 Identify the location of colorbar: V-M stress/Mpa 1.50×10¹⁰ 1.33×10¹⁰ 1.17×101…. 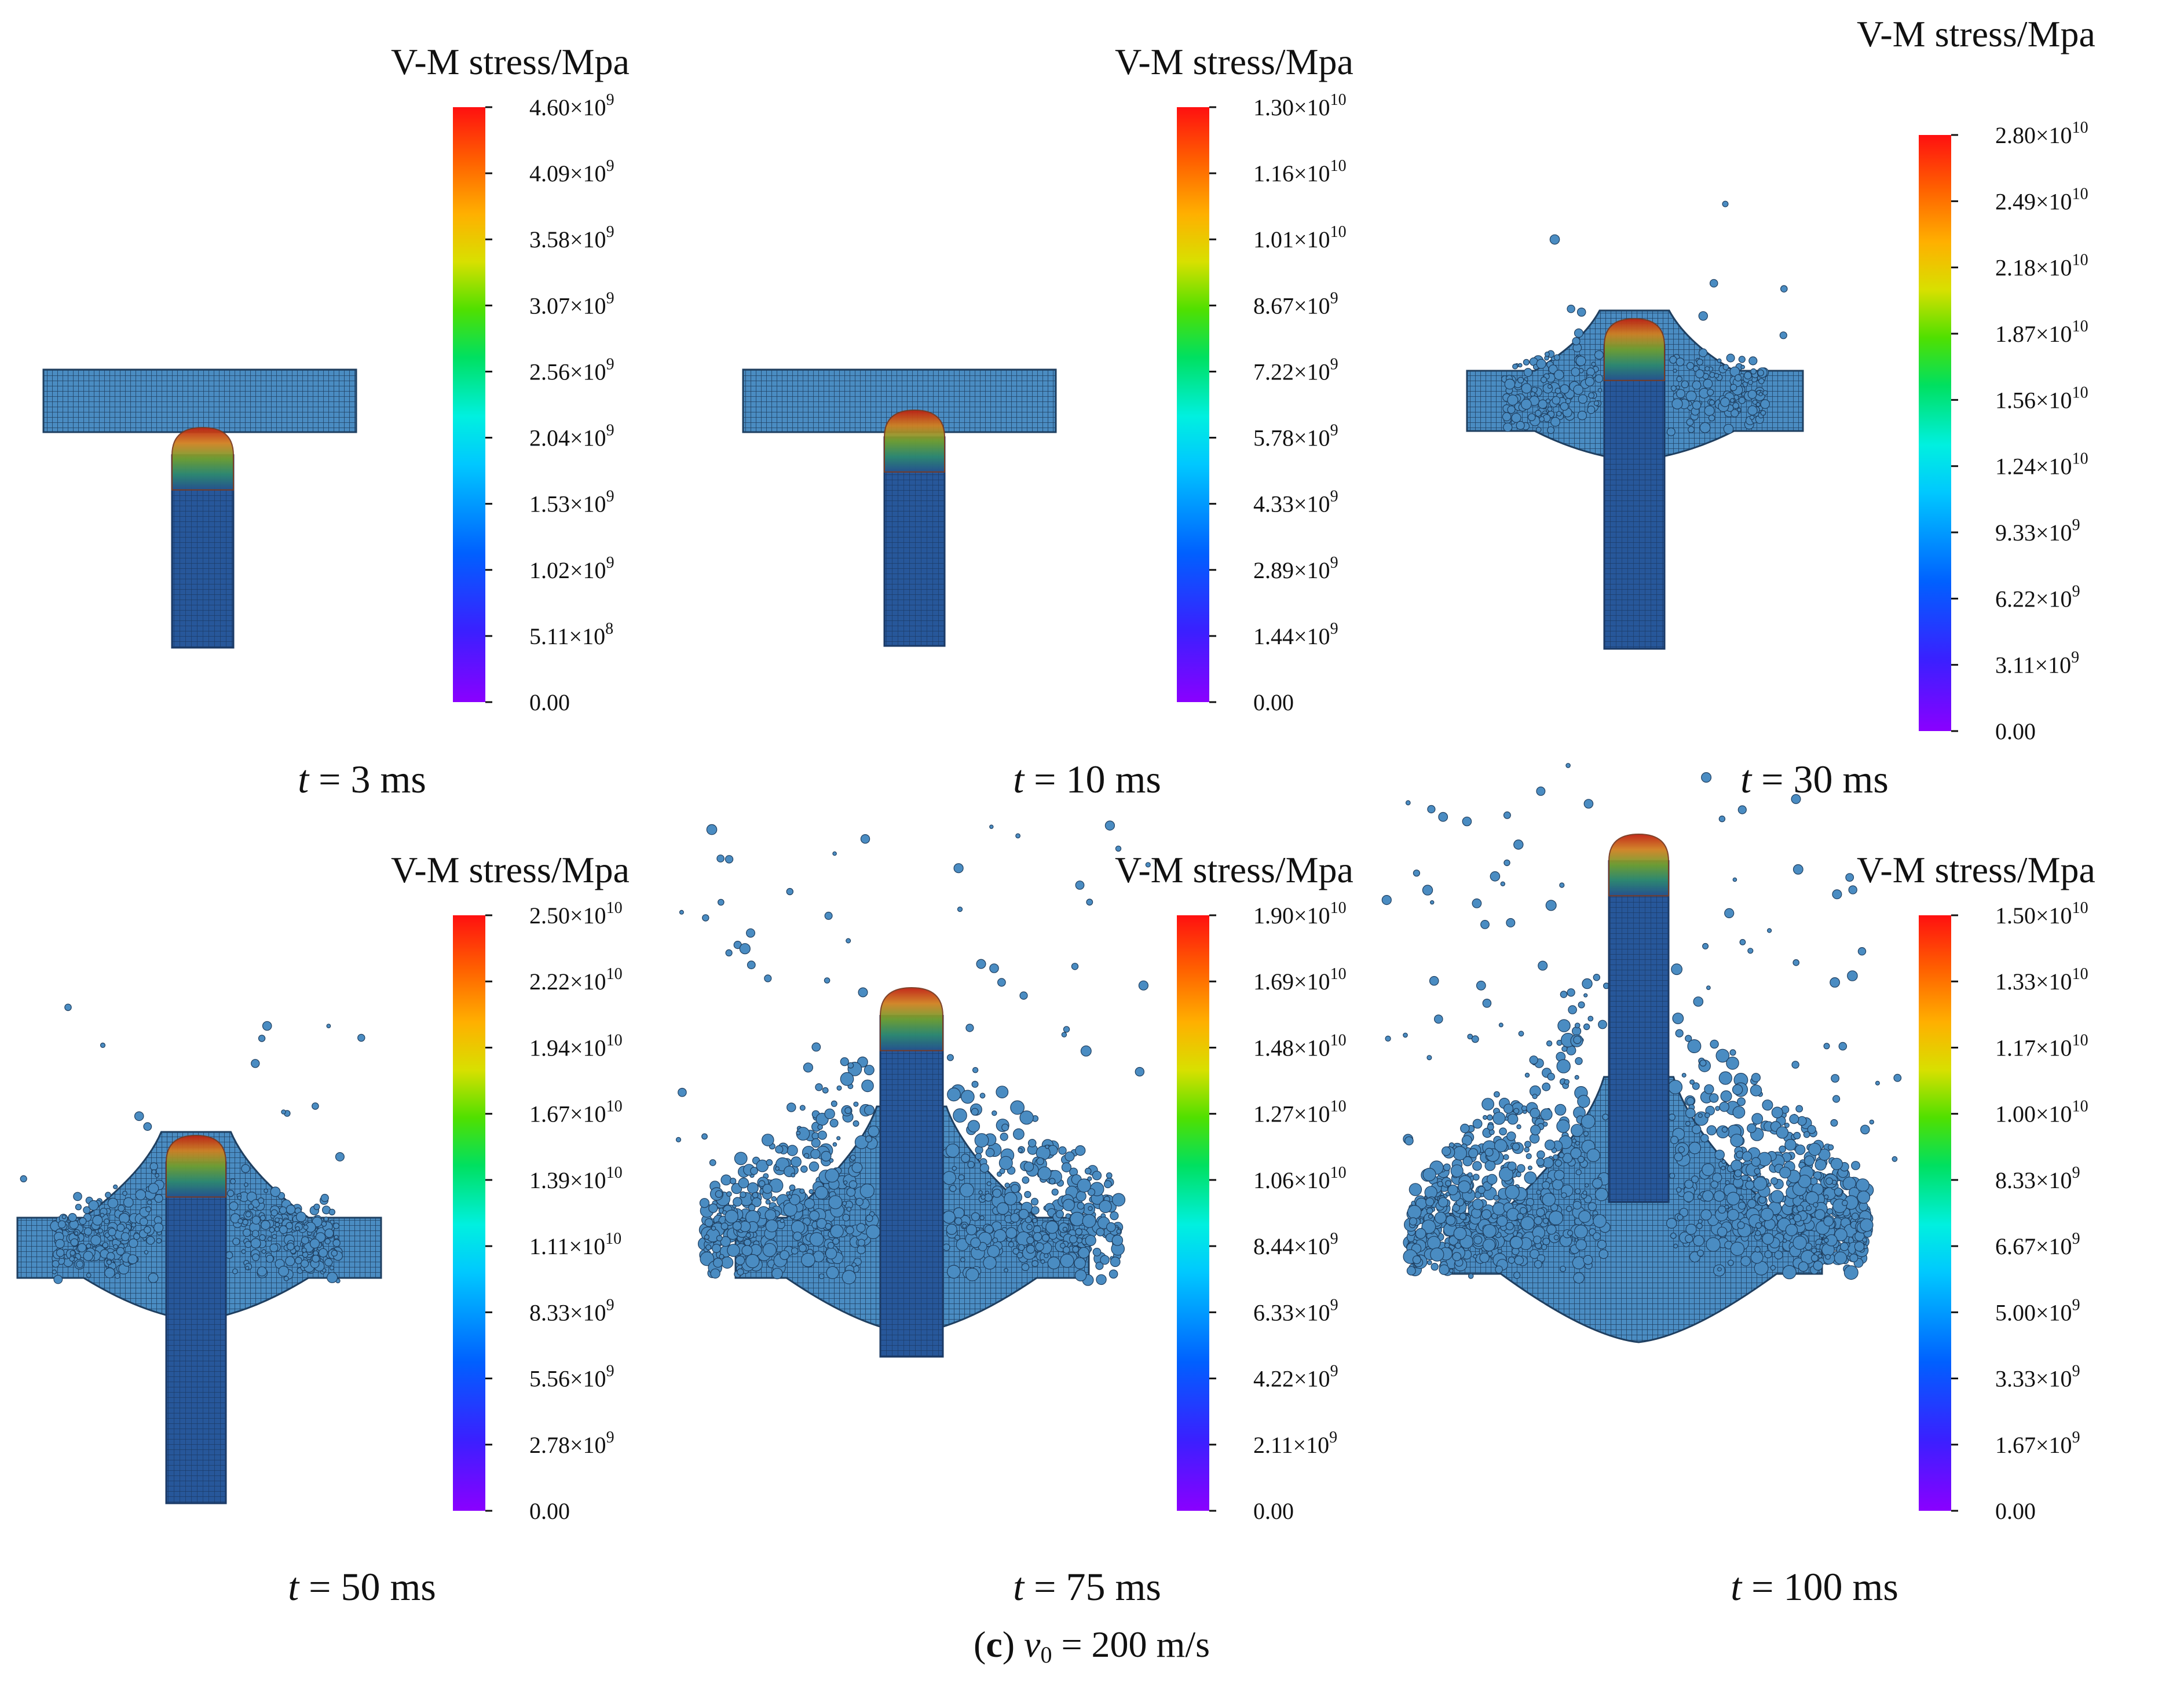
(1976, 1186).